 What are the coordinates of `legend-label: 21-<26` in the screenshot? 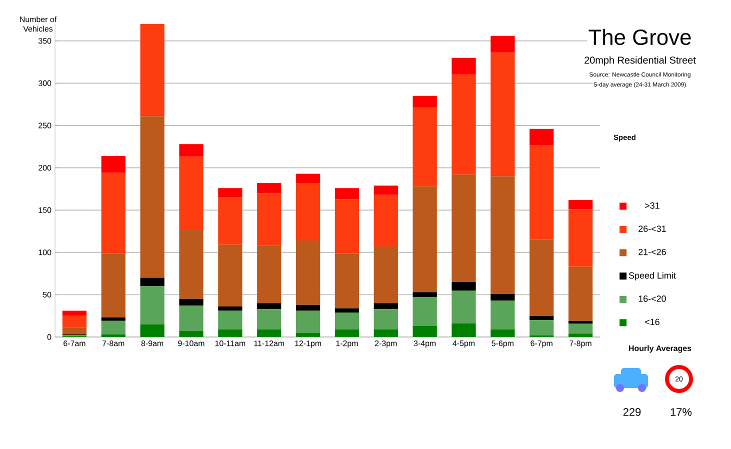 It's located at (652, 252).